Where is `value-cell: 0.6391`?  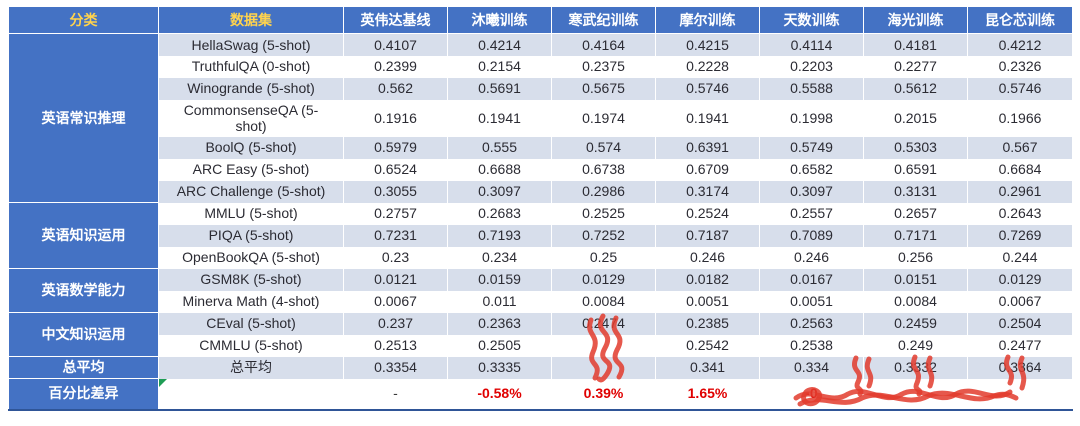 value-cell: 0.6391 is located at coordinates (707, 147).